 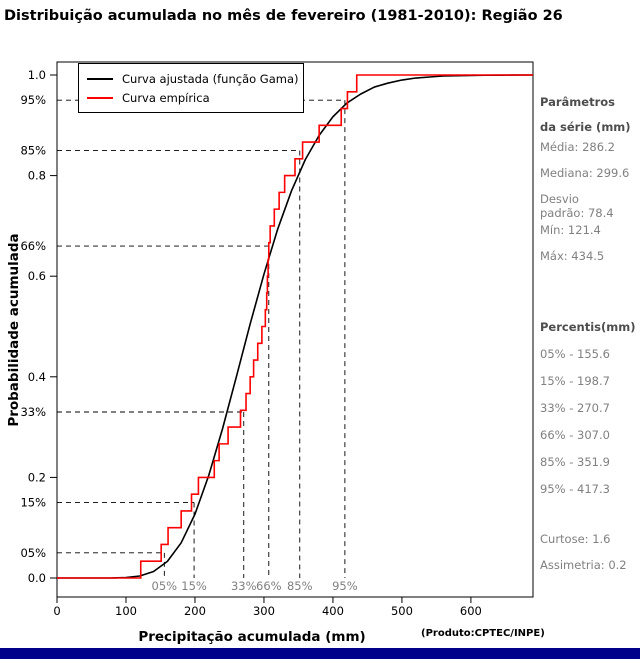 What do you see at coordinates (585, 127) in the screenshot?
I see `parameters-heading-line2: da série (mm)` at bounding box center [585, 127].